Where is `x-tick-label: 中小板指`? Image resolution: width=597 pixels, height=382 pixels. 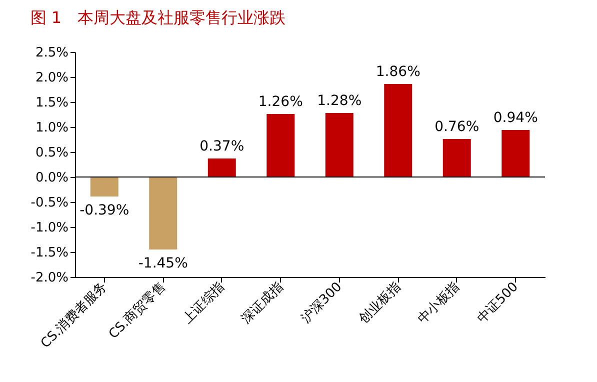
x-tick-label: 中小板指 is located at coordinates (439, 303).